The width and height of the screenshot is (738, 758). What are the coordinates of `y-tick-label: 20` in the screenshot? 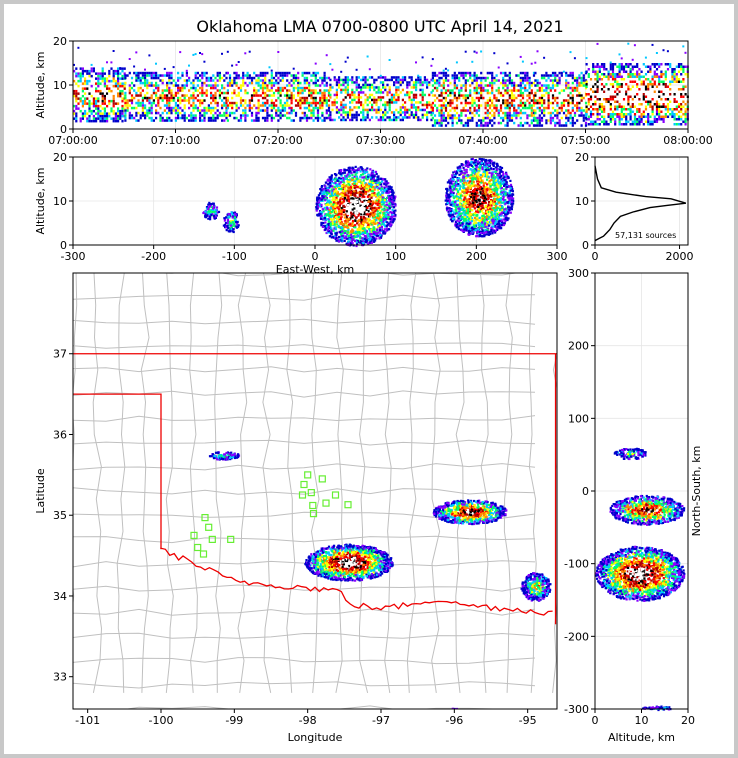 It's located at (60, 41).